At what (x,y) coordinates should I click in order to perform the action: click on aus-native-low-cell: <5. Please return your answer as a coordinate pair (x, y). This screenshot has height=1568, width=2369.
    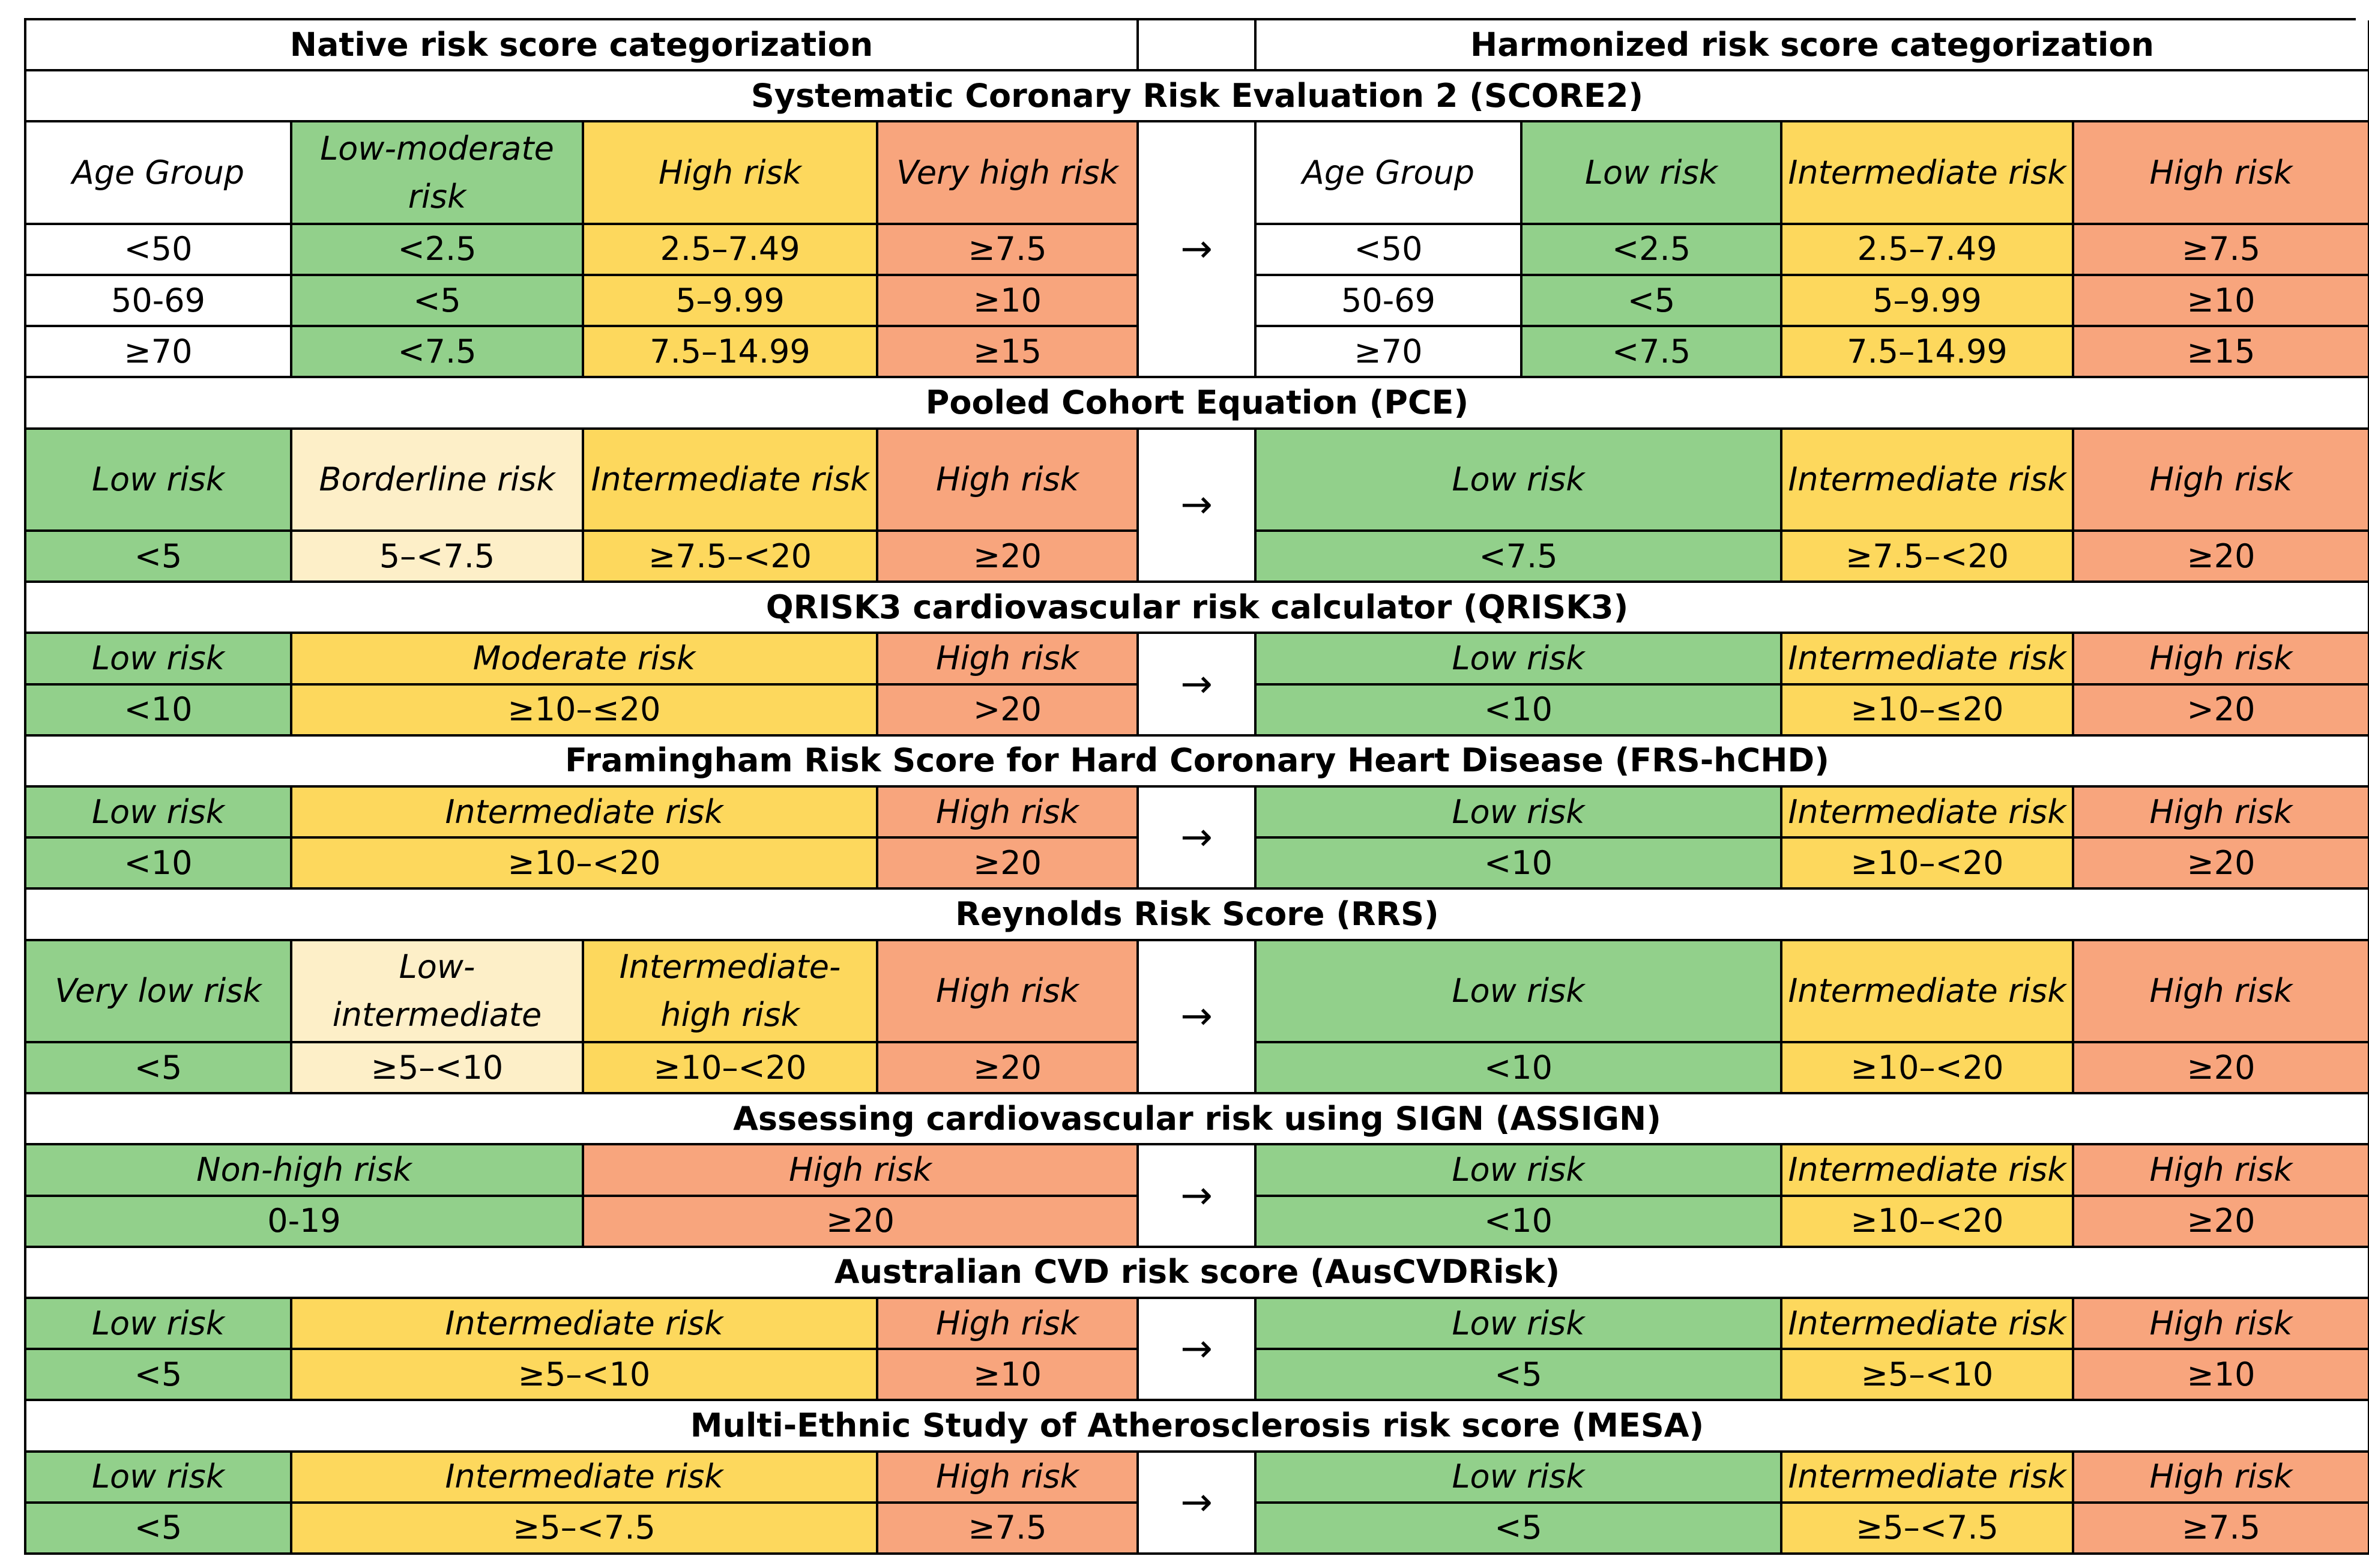
    Looking at the image, I should click on (159, 1376).